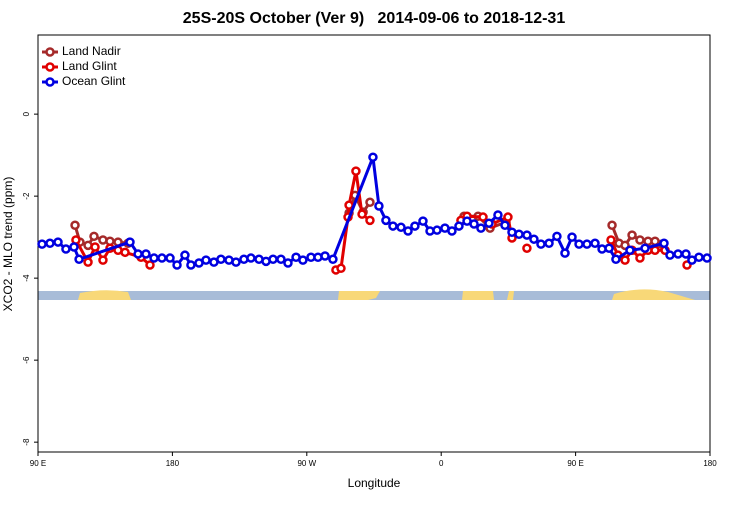 The image size is (750, 505). I want to click on y-tick-label: -6, so click(26, 360).